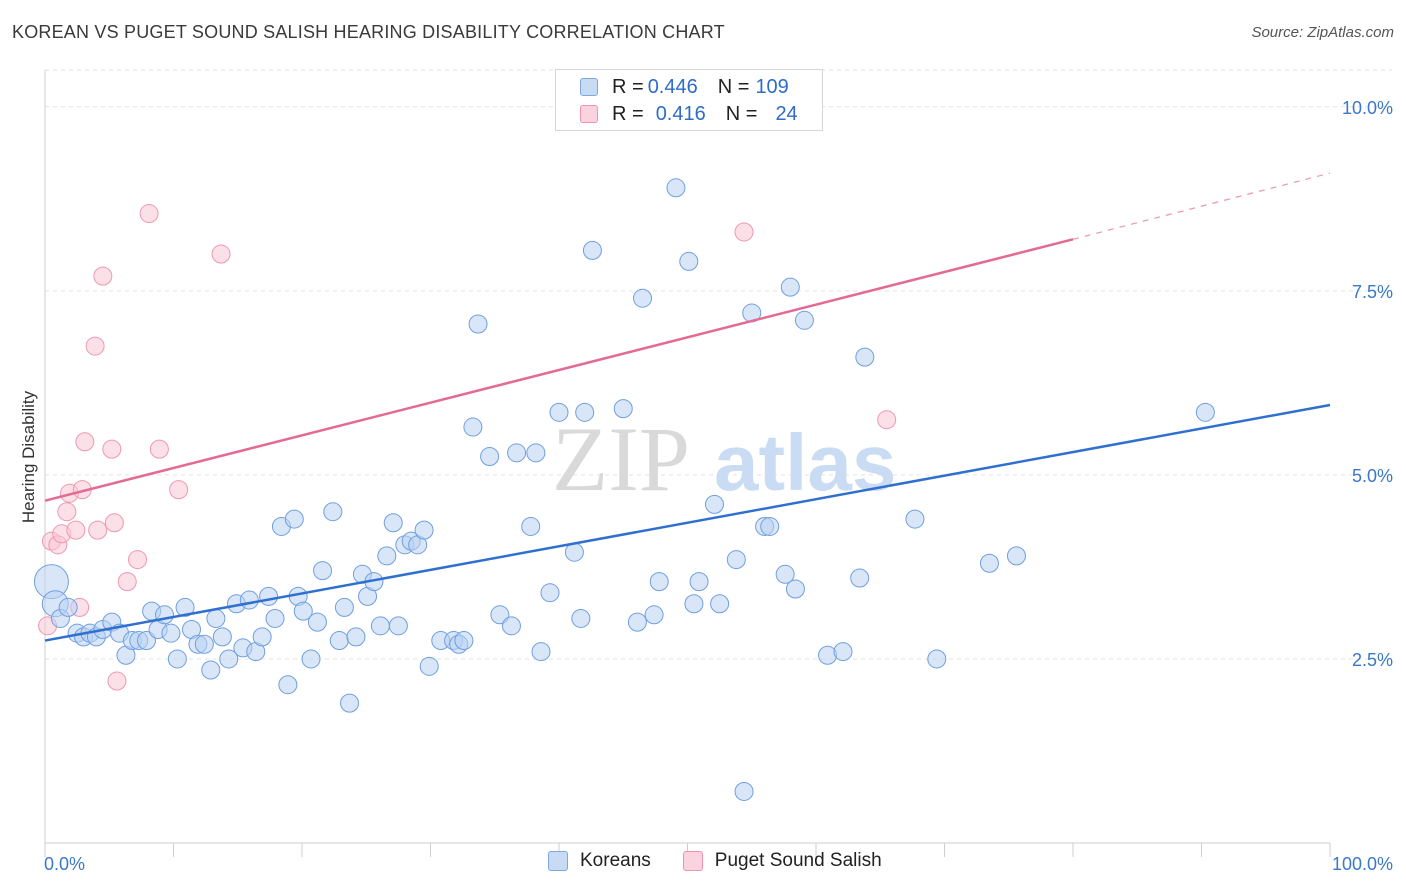 The image size is (1406, 892). I want to click on legend-n-value: 24, so click(786, 113).